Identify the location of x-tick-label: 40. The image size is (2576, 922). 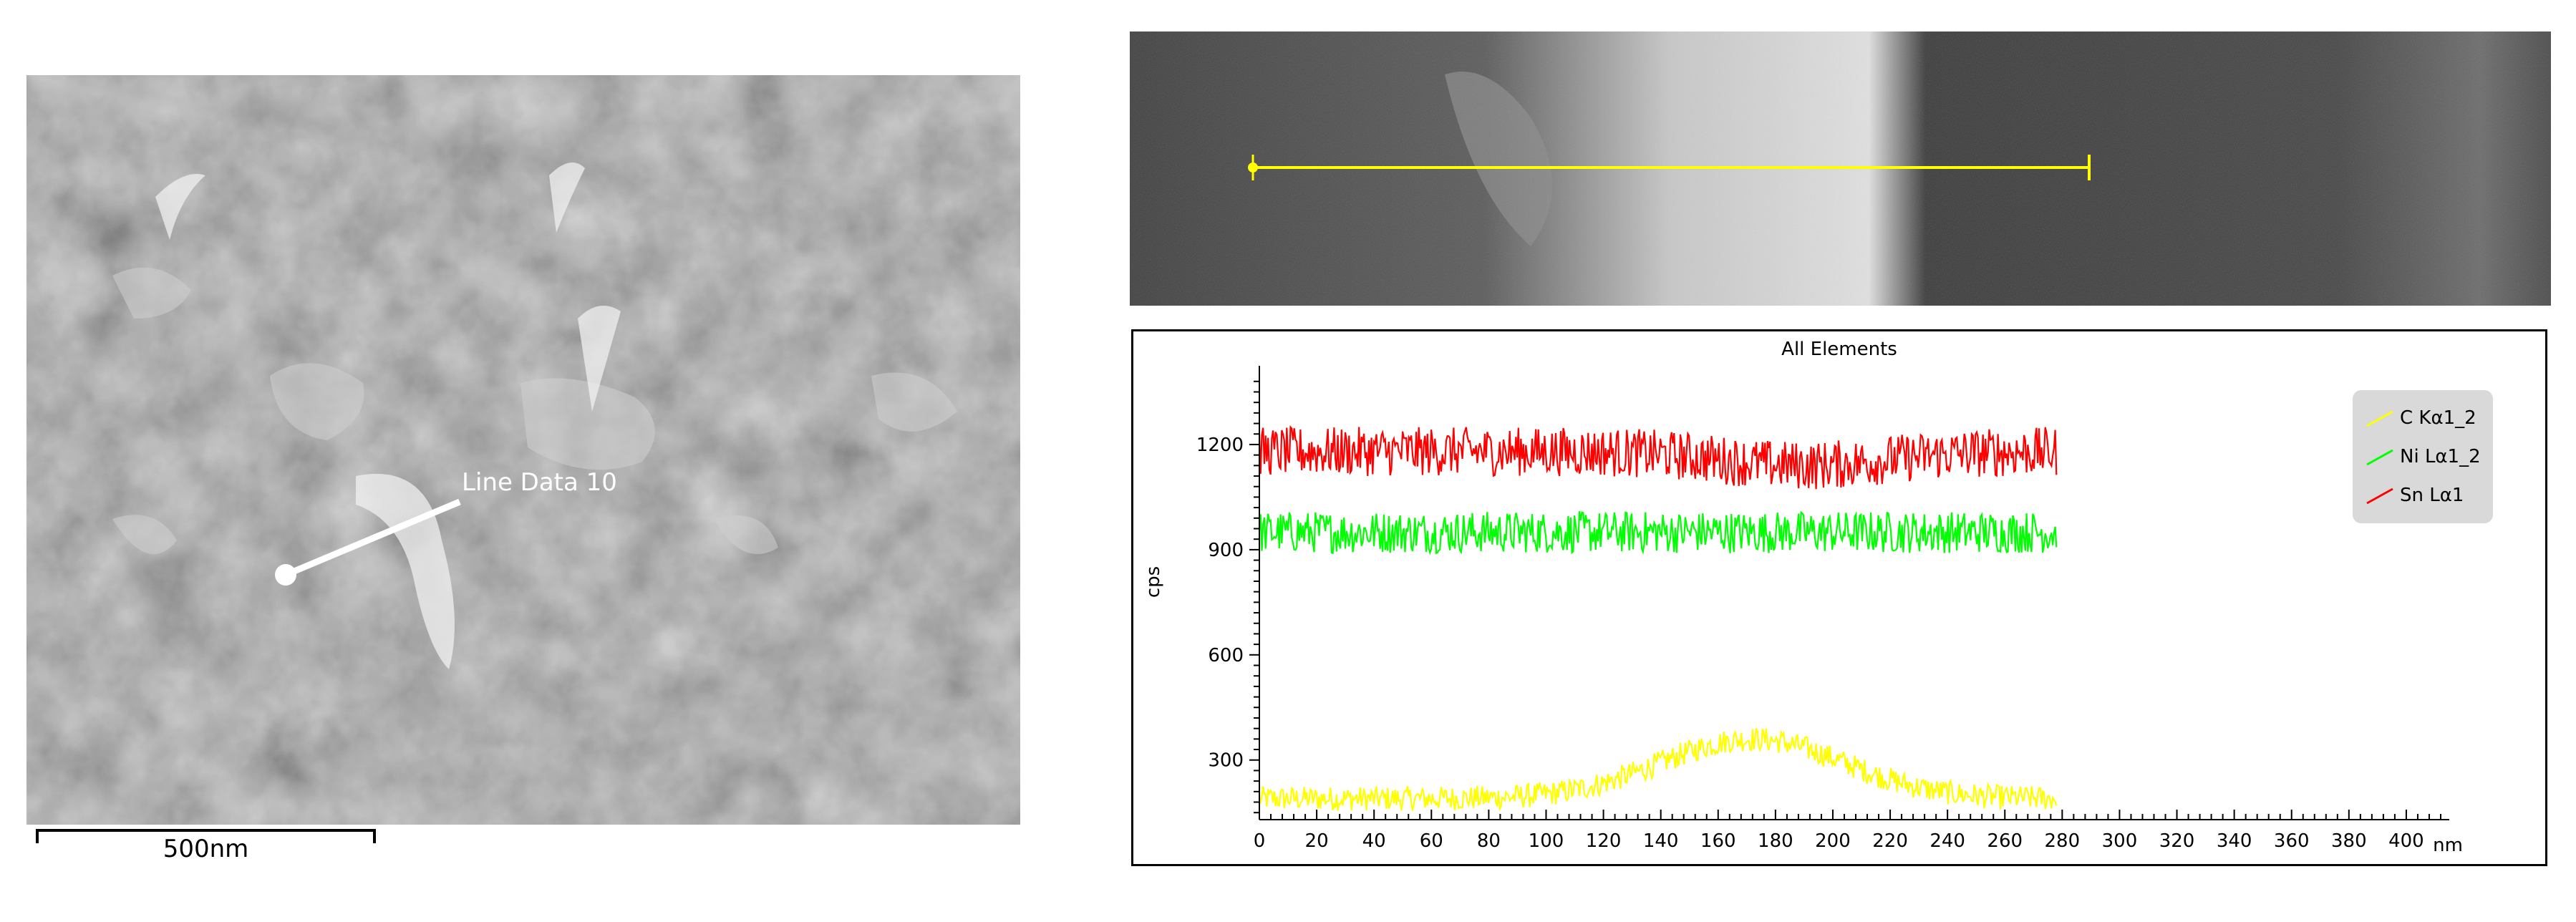
(1374, 841).